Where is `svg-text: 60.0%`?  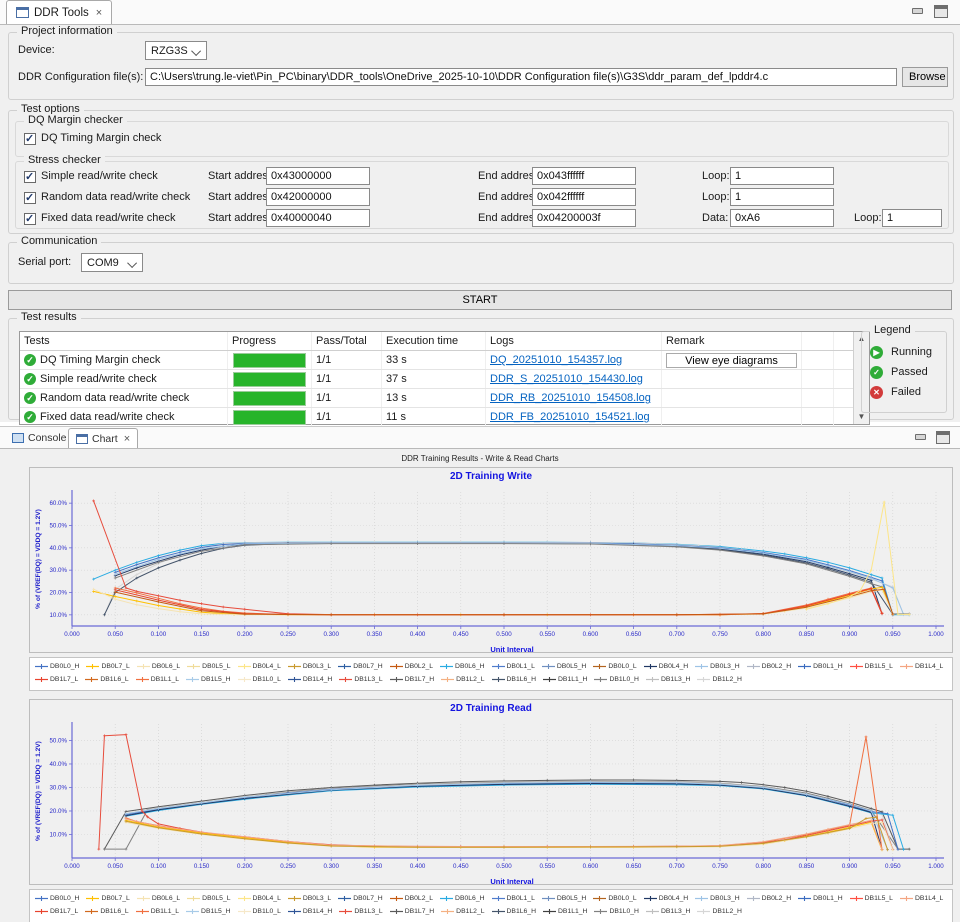 svg-text: 60.0% is located at coordinates (58, 503).